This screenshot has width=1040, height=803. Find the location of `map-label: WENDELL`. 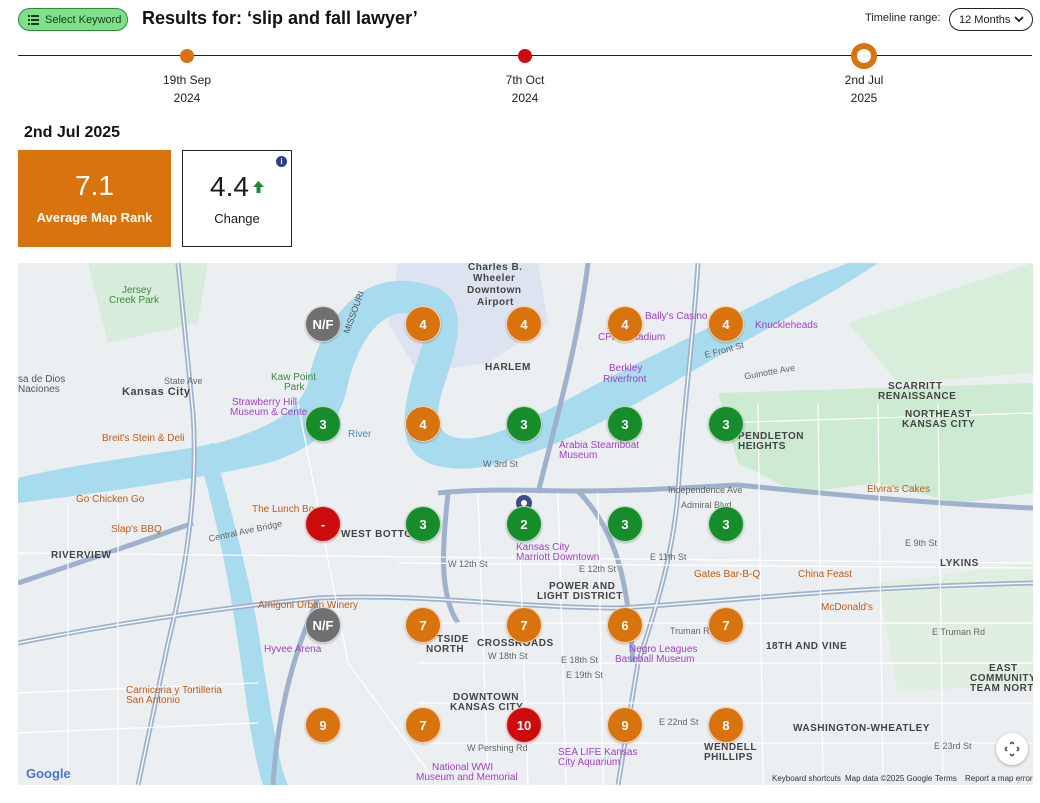

map-label: WENDELL is located at coordinates (730, 747).